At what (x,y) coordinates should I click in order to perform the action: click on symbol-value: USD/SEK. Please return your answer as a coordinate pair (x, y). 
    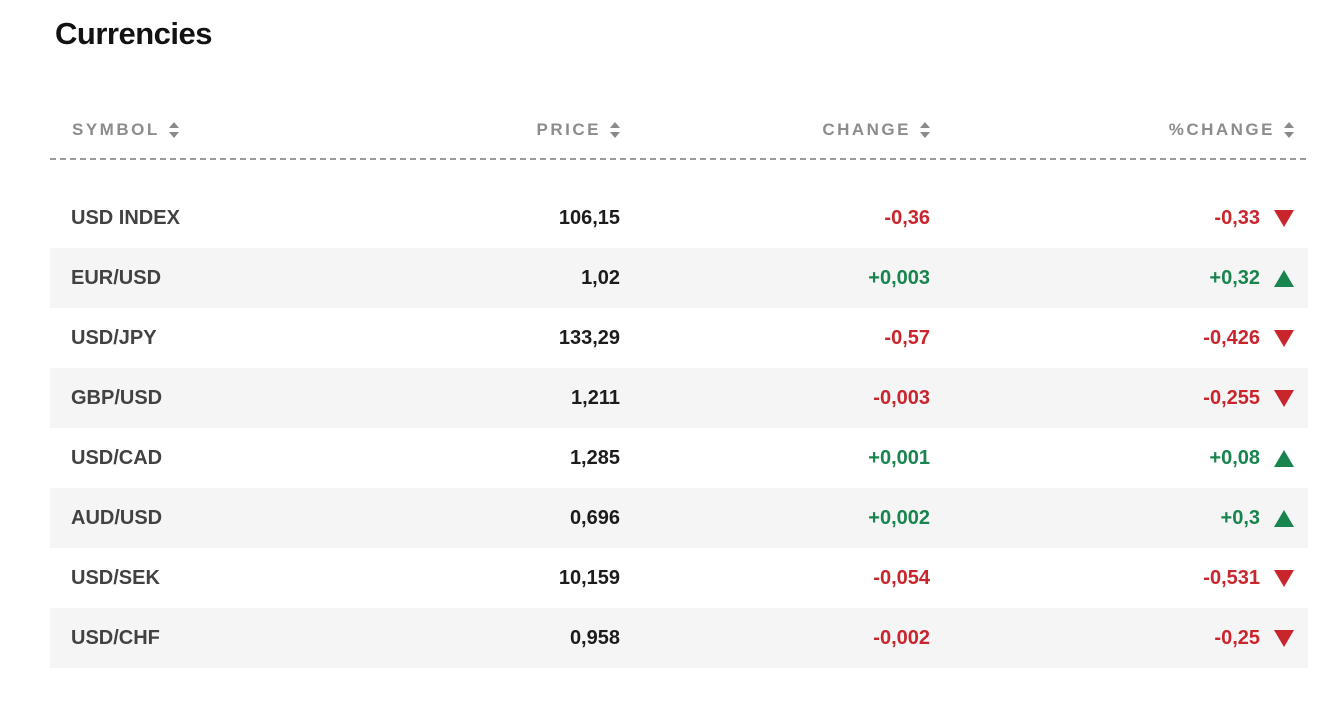
    Looking at the image, I should click on (115, 577).